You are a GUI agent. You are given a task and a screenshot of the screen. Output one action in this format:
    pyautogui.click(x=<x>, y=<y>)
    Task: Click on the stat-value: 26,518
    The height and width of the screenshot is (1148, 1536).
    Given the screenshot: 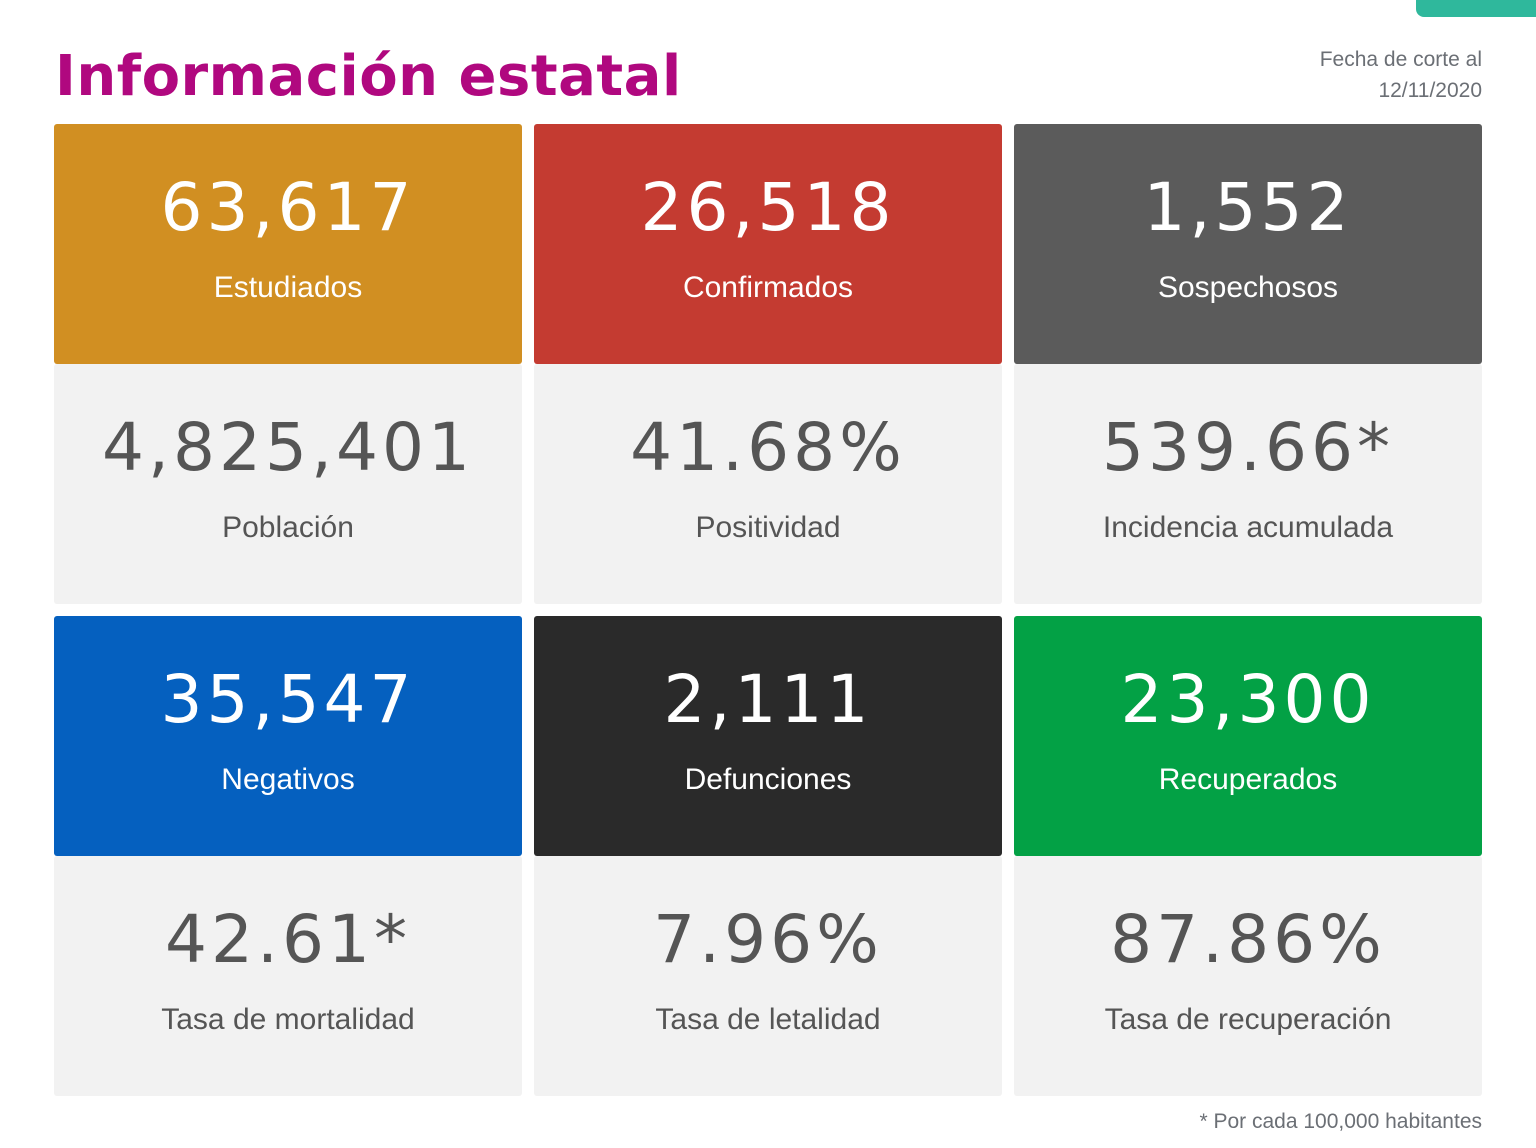 What is the action you would take?
    pyautogui.click(x=768, y=207)
    